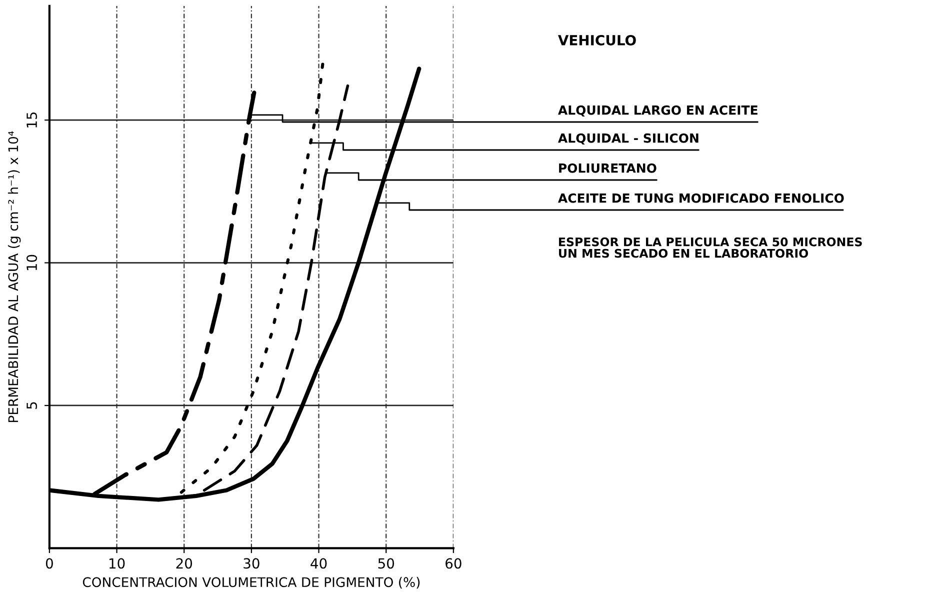  What do you see at coordinates (252, 563) in the screenshot?
I see `x-tick-label: 30` at bounding box center [252, 563].